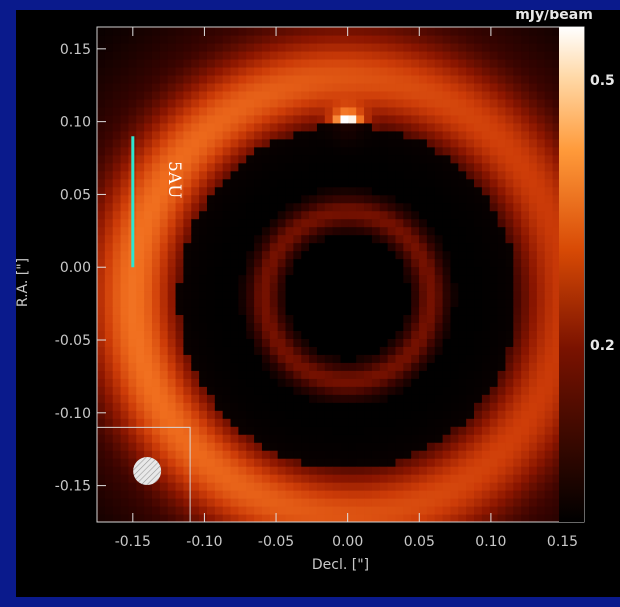  What do you see at coordinates (143, 329) in the screenshot?
I see `annotations: 5AU` at bounding box center [143, 329].